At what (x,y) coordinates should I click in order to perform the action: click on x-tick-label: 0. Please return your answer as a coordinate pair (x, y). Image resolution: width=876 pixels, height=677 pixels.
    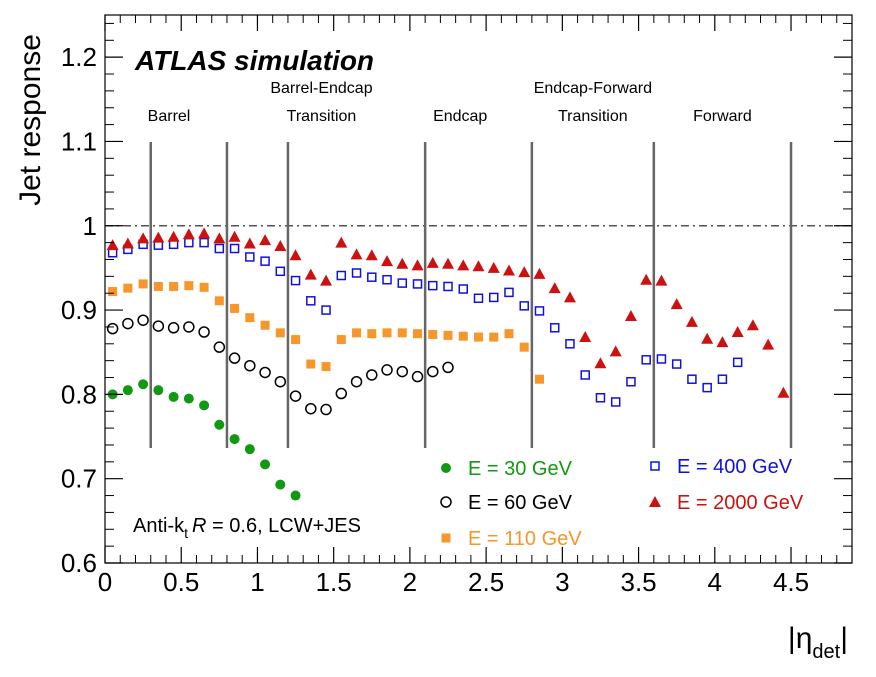
    Looking at the image, I should click on (105, 582).